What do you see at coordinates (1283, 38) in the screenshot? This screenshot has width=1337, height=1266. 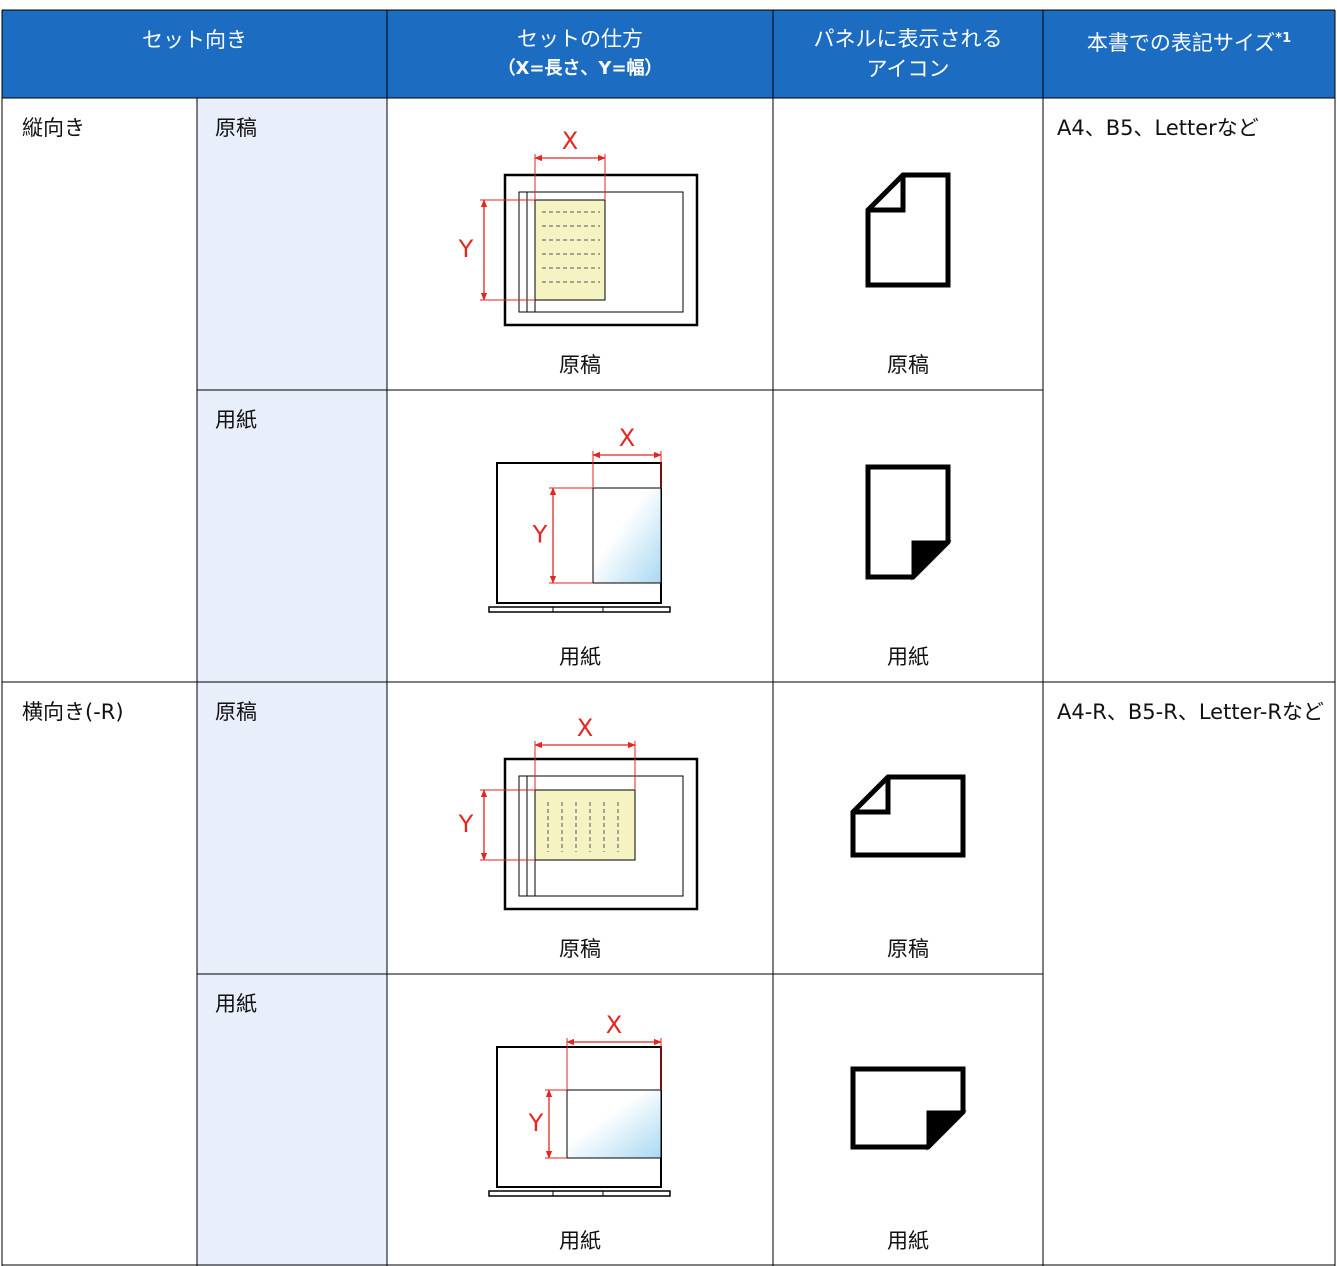 I see `header-size-note: *1` at bounding box center [1283, 38].